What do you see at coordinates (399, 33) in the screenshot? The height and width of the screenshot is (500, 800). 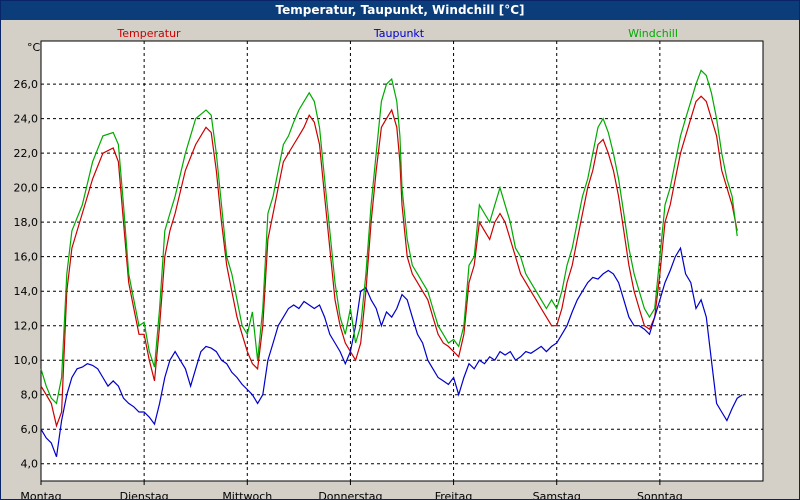 I see `legend-taupunkt: Taupunkt` at bounding box center [399, 33].